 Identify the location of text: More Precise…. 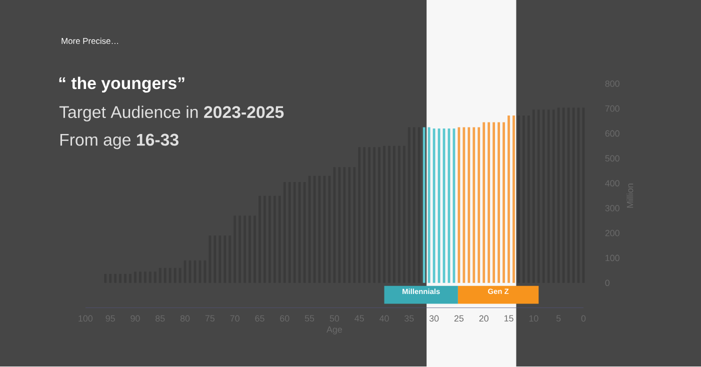
(90, 41).